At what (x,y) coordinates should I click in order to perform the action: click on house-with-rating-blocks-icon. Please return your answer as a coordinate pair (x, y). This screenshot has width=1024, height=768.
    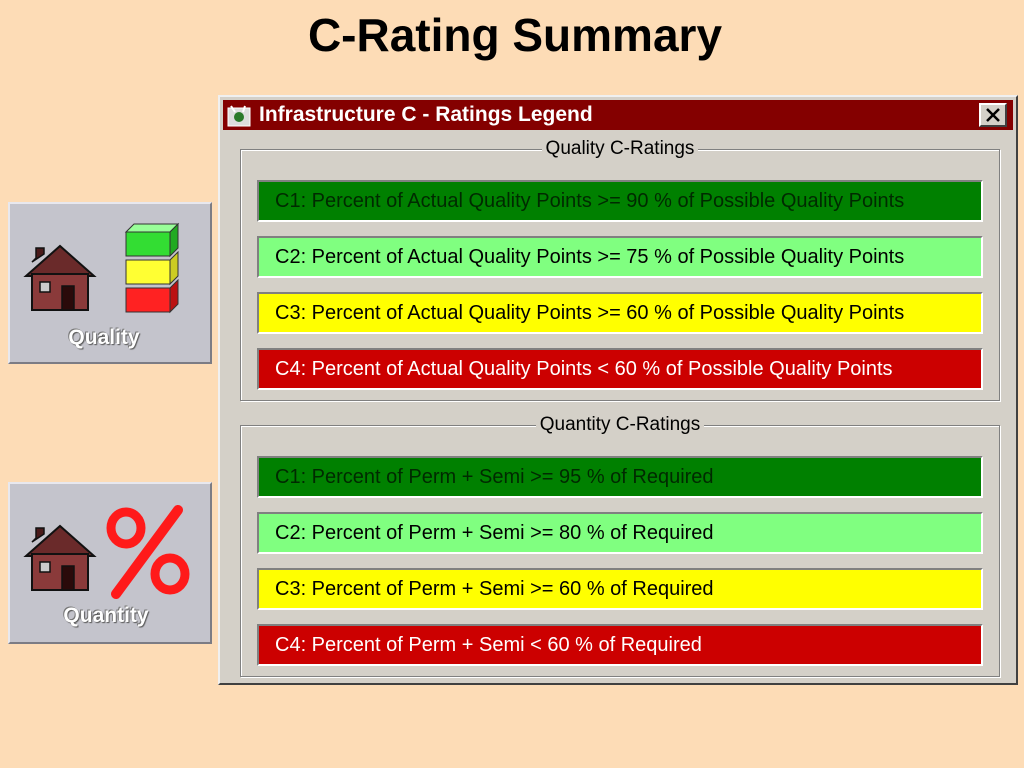
    Looking at the image, I should click on (101, 268).